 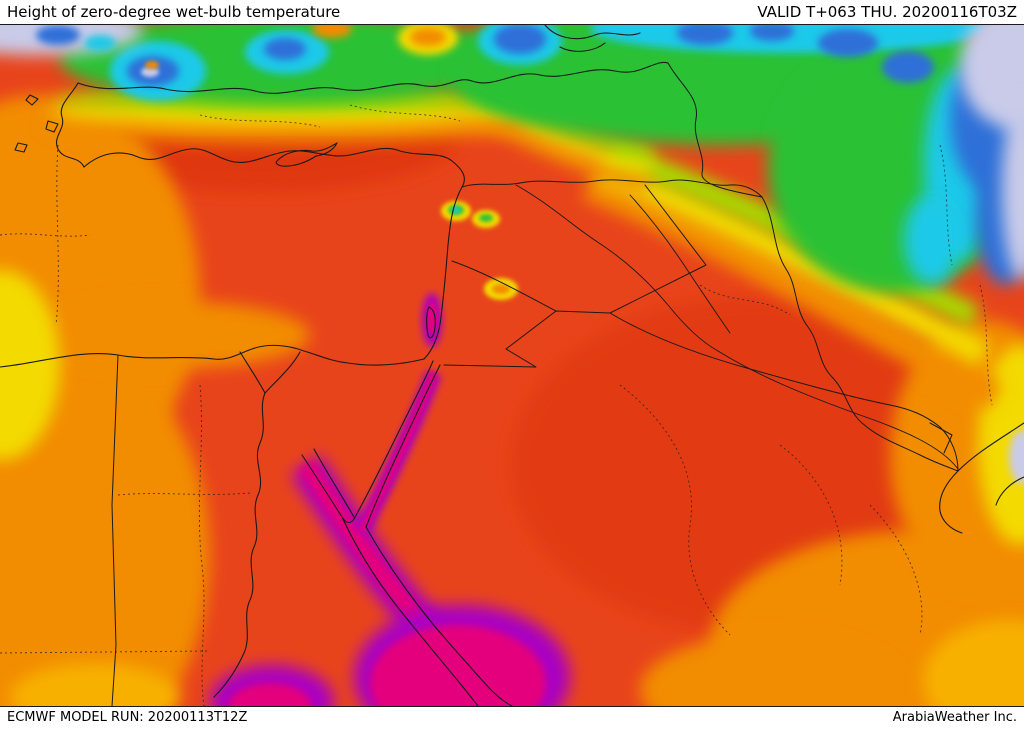 I want to click on turkey-east-border, so click(x=715, y=130).